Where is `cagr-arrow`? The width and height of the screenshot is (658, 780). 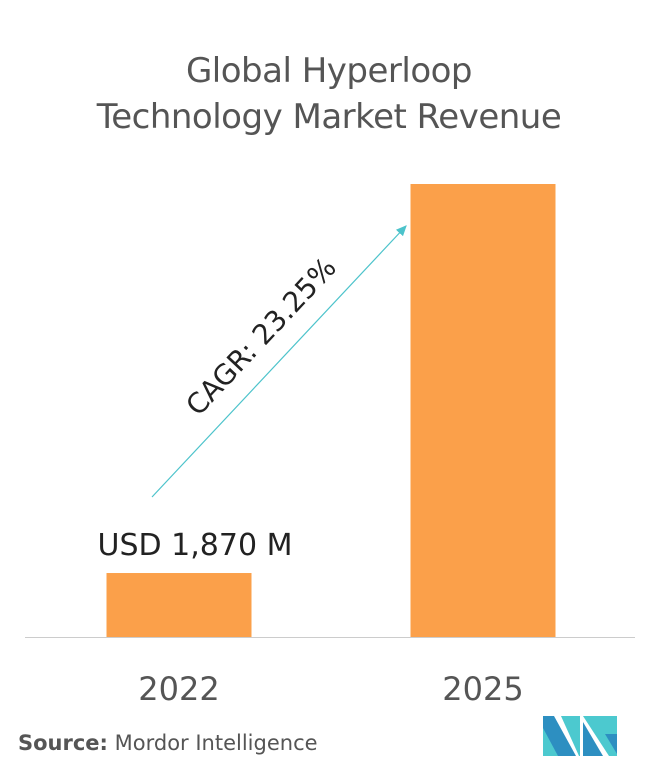 cagr-arrow is located at coordinates (279, 361).